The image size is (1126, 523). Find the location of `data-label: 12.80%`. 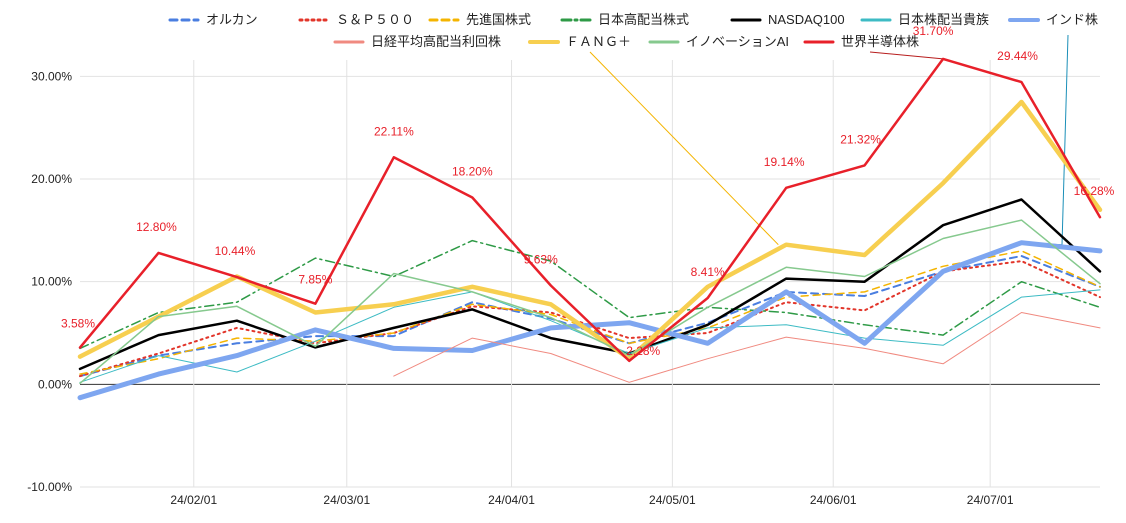

data-label: 12.80% is located at coordinates (156, 227).